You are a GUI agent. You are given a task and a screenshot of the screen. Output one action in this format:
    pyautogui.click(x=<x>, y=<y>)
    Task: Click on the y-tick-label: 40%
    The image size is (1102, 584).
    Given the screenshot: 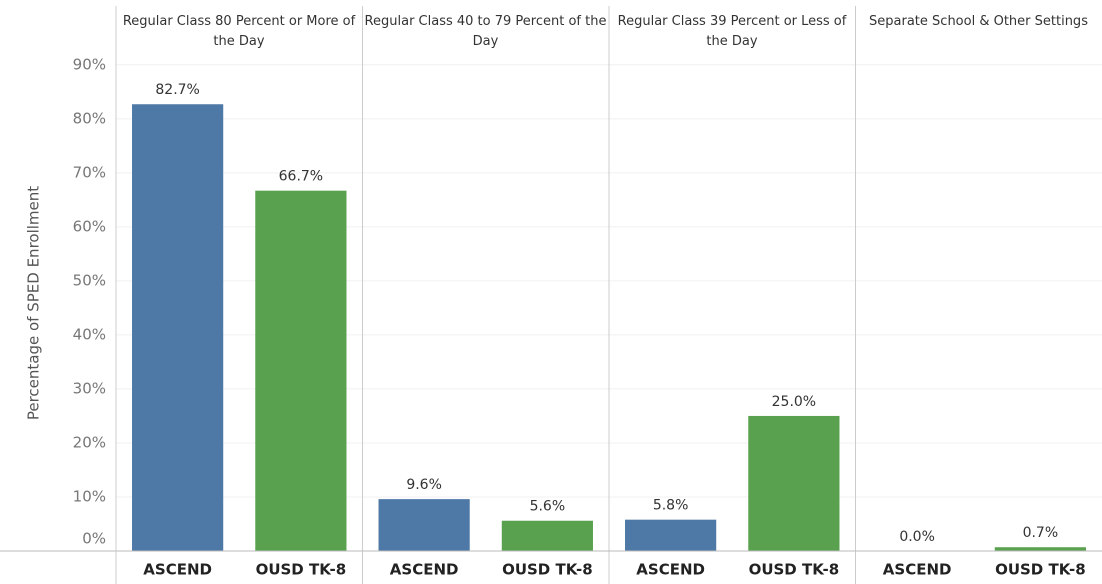 What is the action you would take?
    pyautogui.click(x=89, y=334)
    